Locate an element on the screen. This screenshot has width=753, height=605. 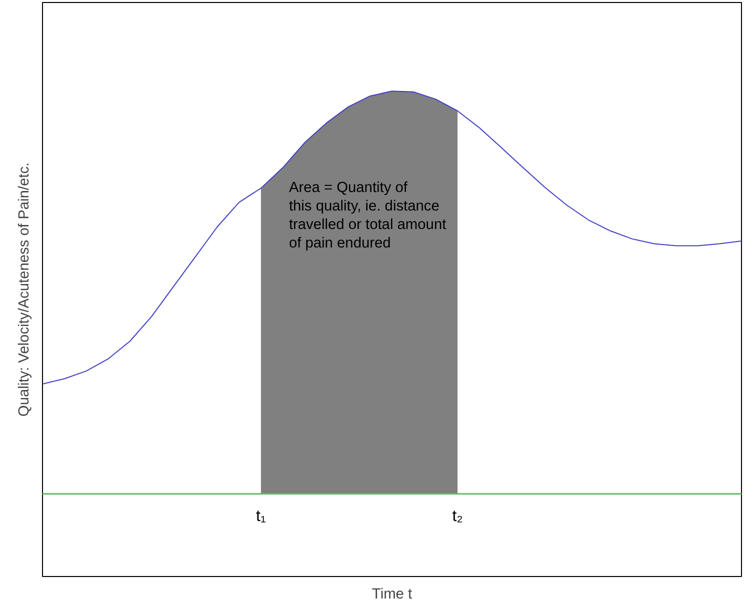
y-axis-title: Quality: Velocity/Acuteness of Pain/etc. is located at coordinates (24, 289).